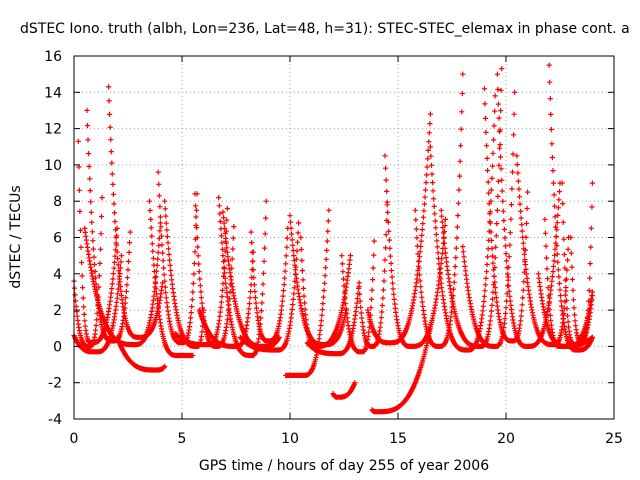 The height and width of the screenshot is (480, 640). I want to click on y-tick-labels: -4 -2 0 2 4 6 8 10 12 14 16, so click(53, 238).